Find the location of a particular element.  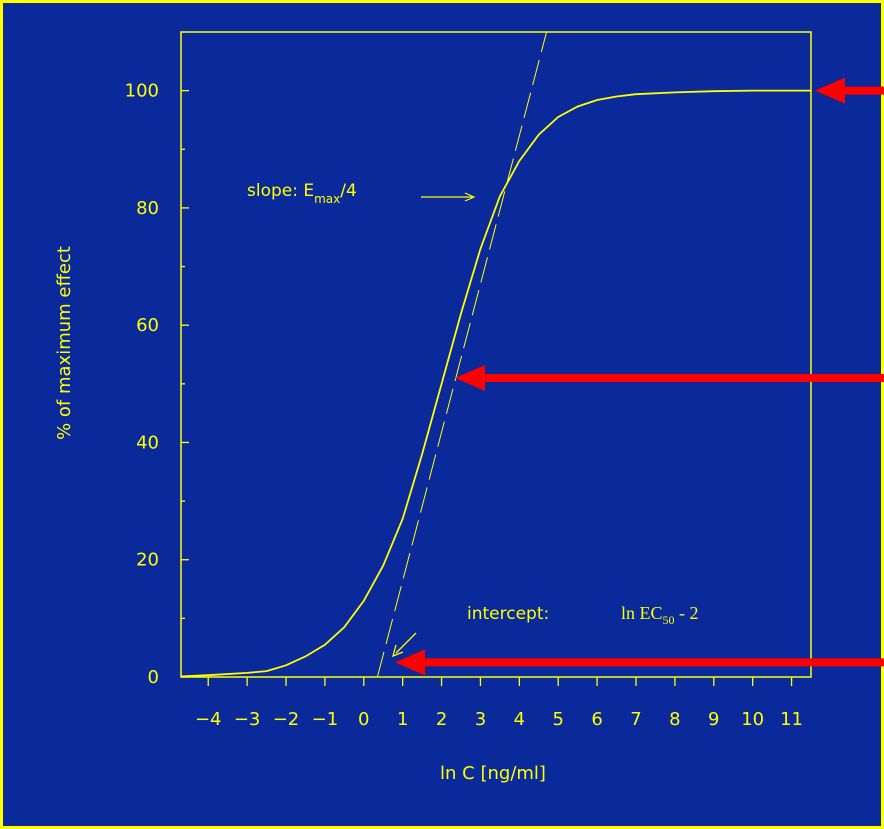

slope-annotation-suffix: /4 is located at coordinates (348, 191).